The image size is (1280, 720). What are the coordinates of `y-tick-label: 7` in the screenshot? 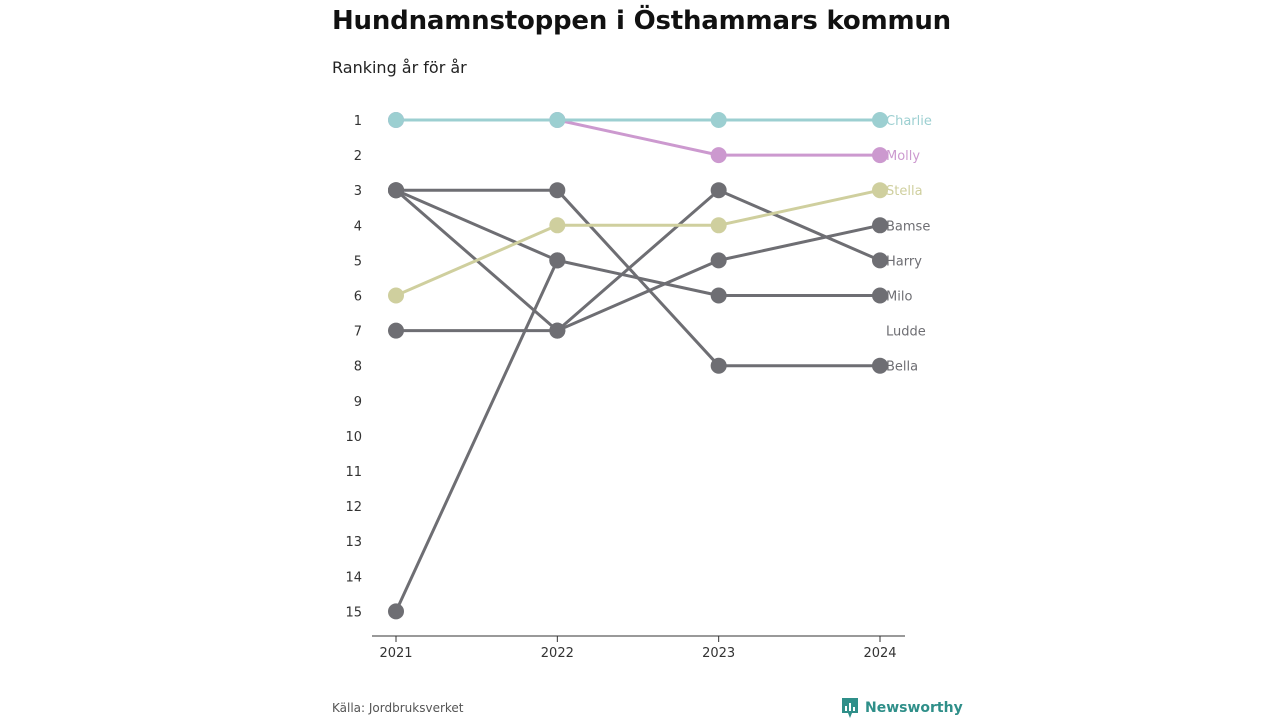 It's located at (358, 332).